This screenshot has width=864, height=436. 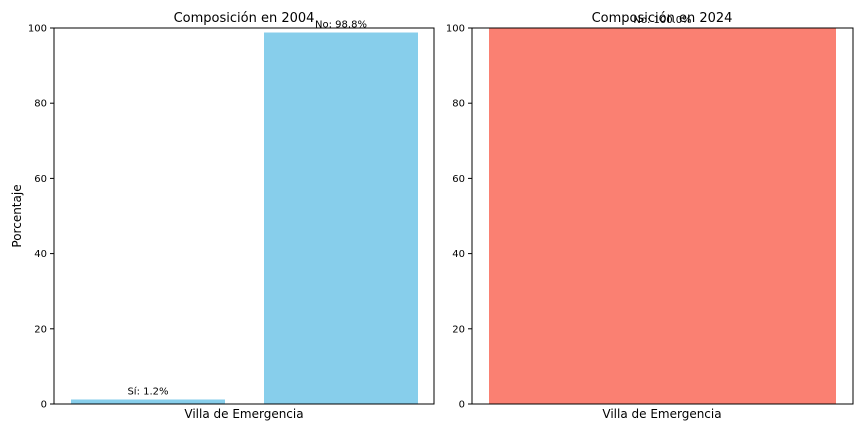 I want to click on y-ticks-2004: 0 20 40 60 80 100, so click(x=41, y=217).